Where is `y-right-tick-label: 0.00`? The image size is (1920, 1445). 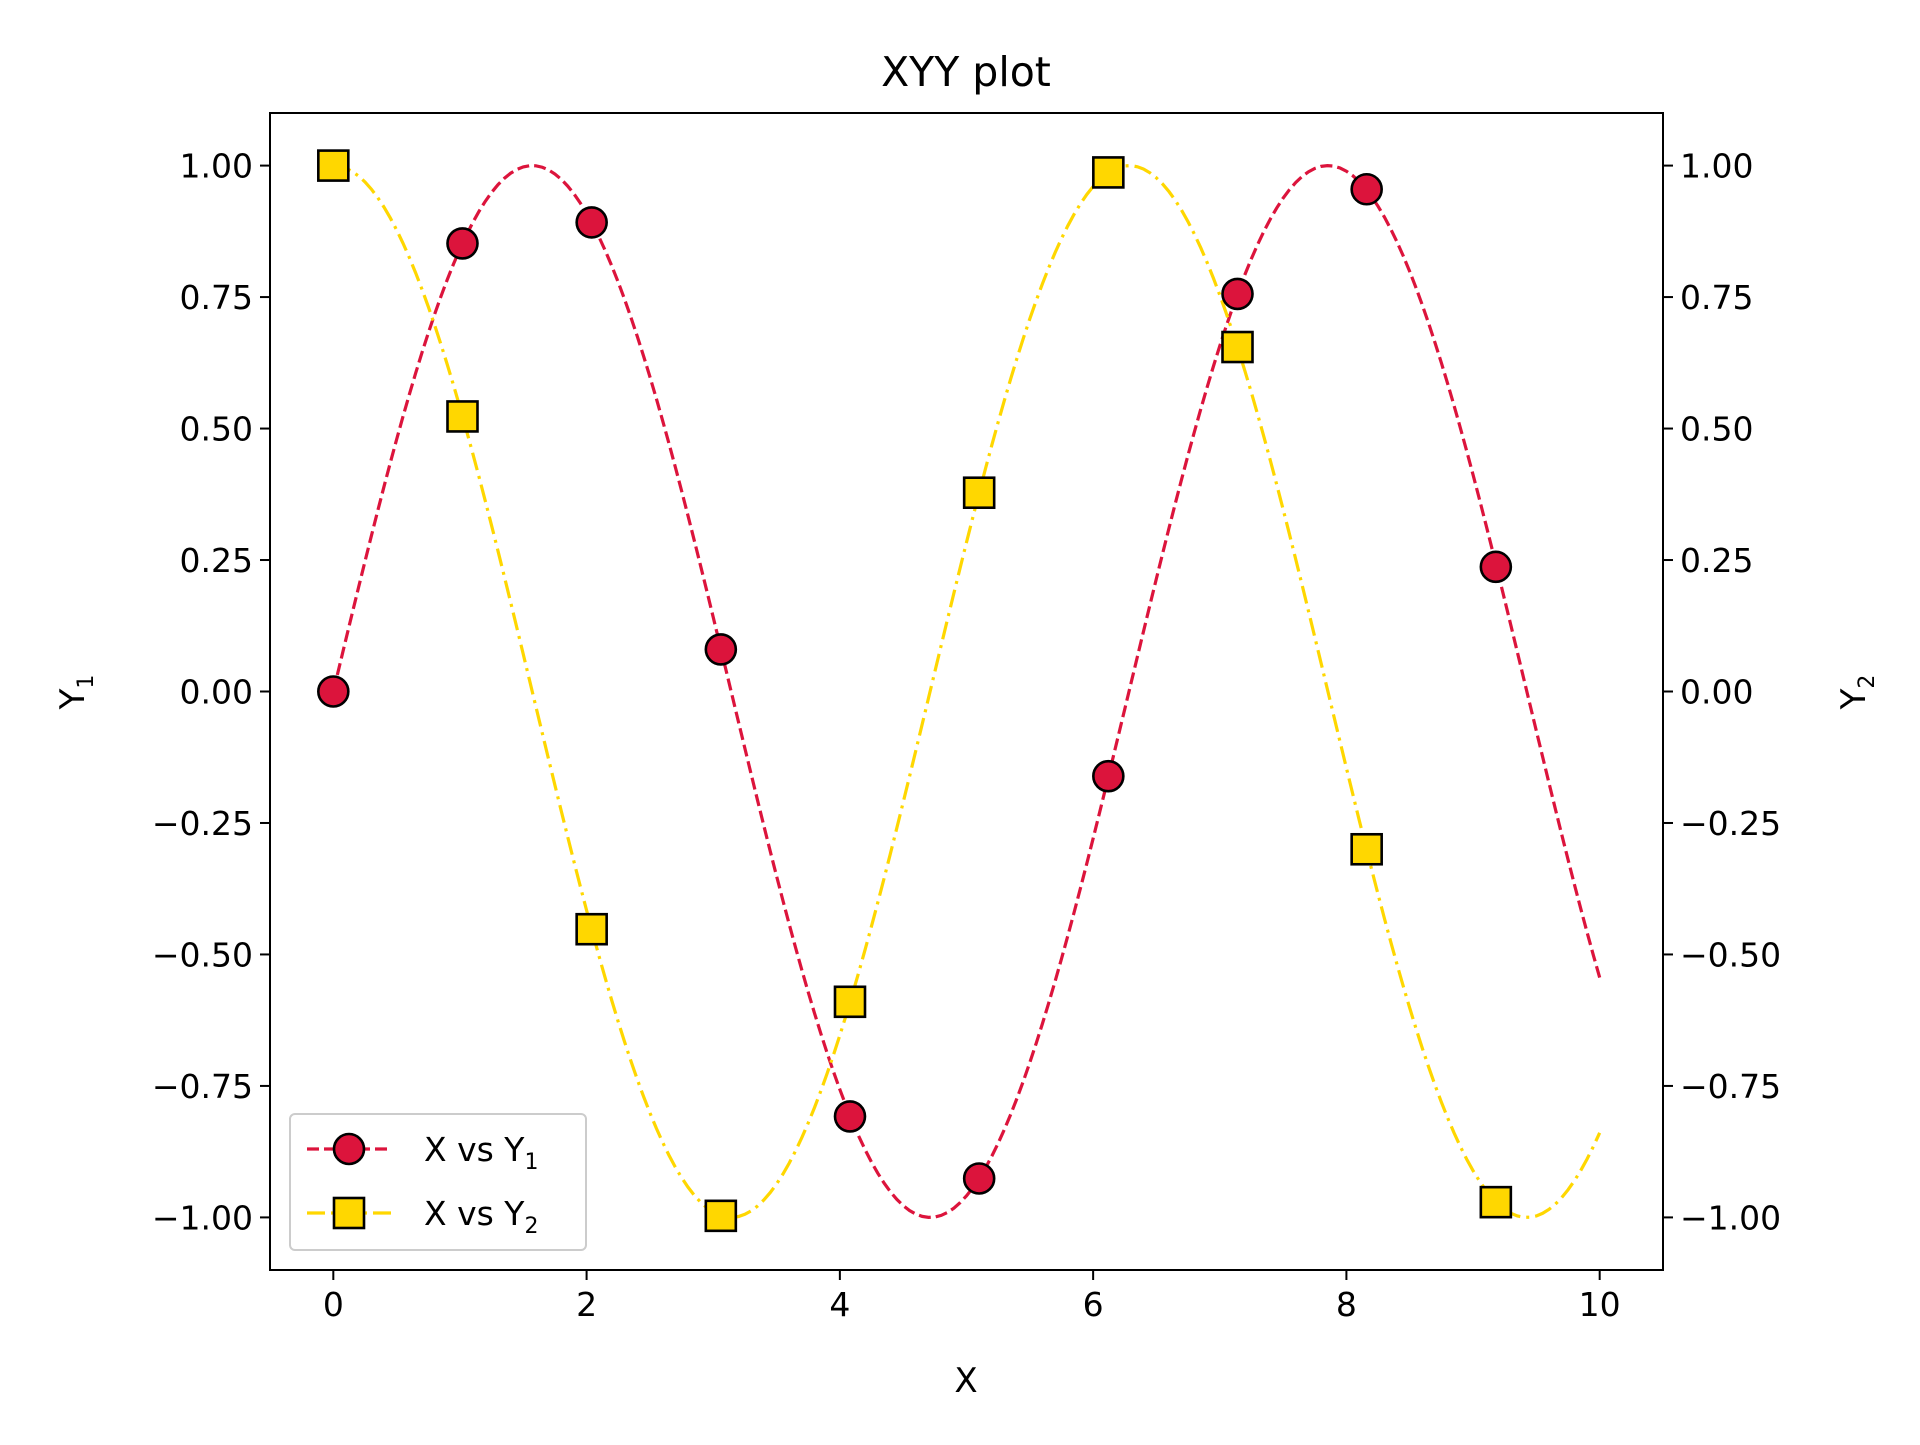
y-right-tick-label: 0.00 is located at coordinates (1716, 692).